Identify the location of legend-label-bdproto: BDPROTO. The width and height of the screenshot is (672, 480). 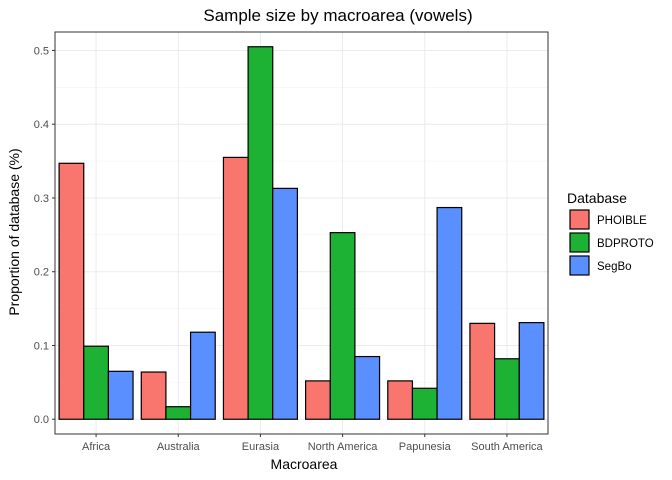
(625, 244).